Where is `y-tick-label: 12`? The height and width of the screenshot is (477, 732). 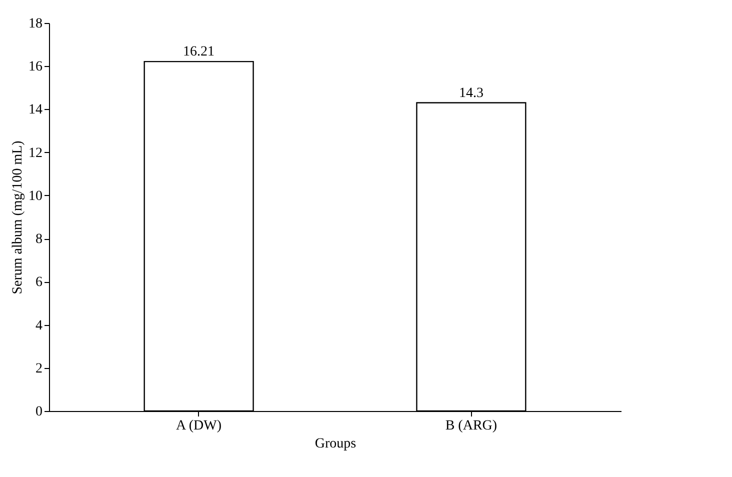 y-tick-label: 12 is located at coordinates (35, 153).